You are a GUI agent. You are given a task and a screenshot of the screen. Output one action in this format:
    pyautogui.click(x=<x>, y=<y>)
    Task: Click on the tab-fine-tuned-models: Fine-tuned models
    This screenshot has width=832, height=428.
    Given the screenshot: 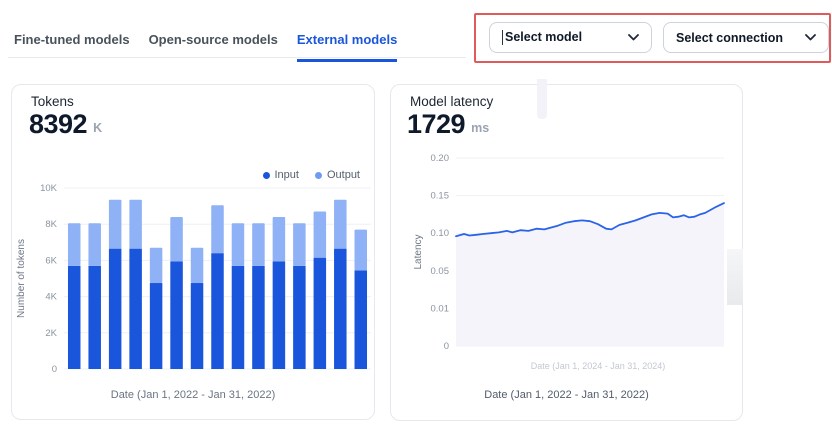 What is the action you would take?
    pyautogui.click(x=72, y=39)
    